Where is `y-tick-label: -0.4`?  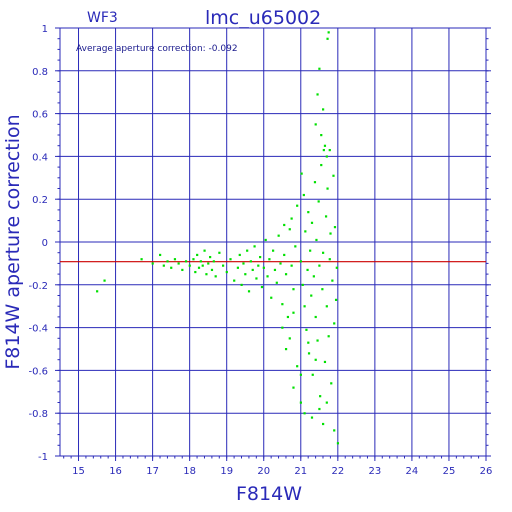
y-tick-label: -0.4 is located at coordinates (38, 329).